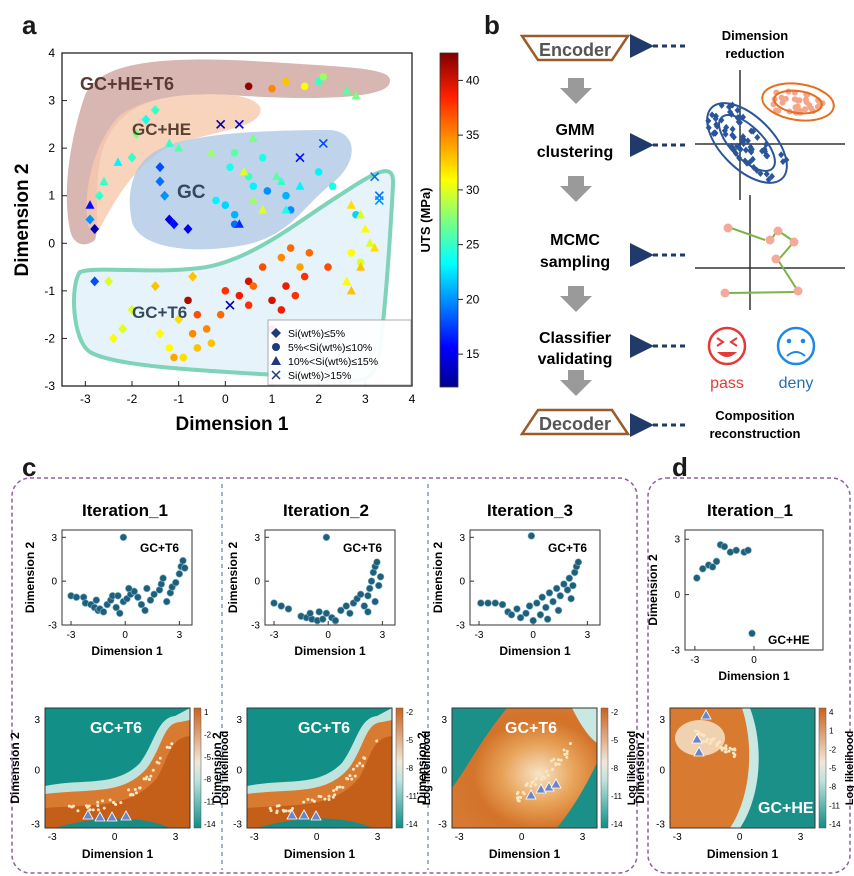 This screenshot has width=854, height=876. I want to click on legend-triangle-icon, so click(276, 360).